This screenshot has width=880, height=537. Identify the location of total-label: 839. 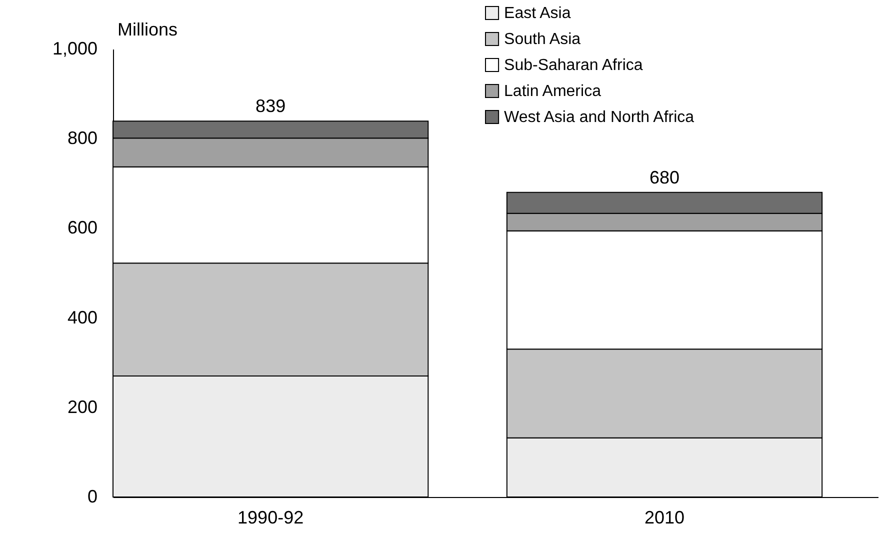
(271, 106).